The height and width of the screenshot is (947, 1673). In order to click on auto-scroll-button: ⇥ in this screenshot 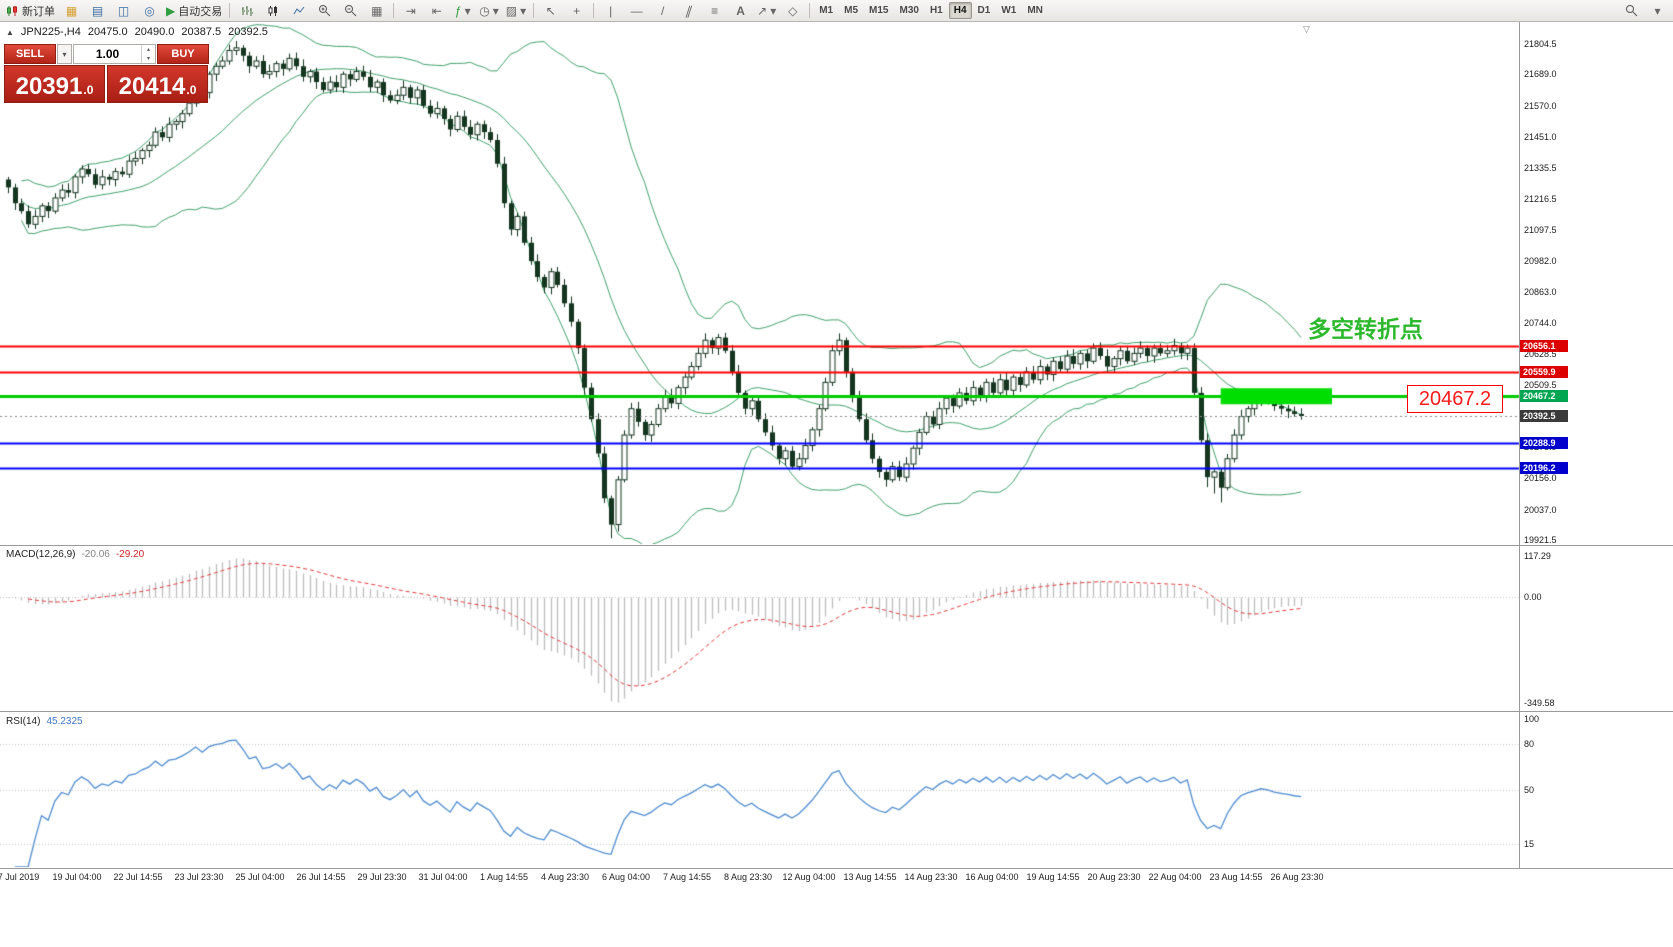, I will do `click(410, 10)`.